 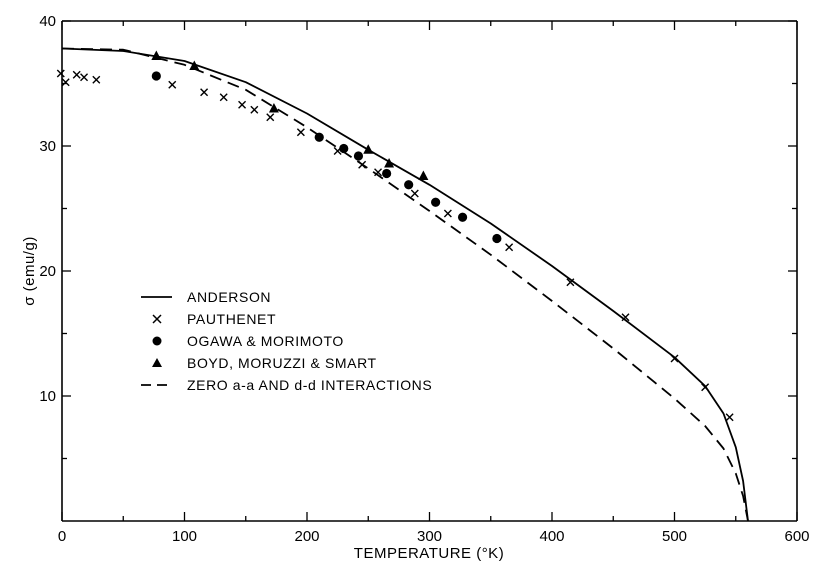 I want to click on legend-item-pauthenet: PAUTHENET, so click(x=214, y=319).